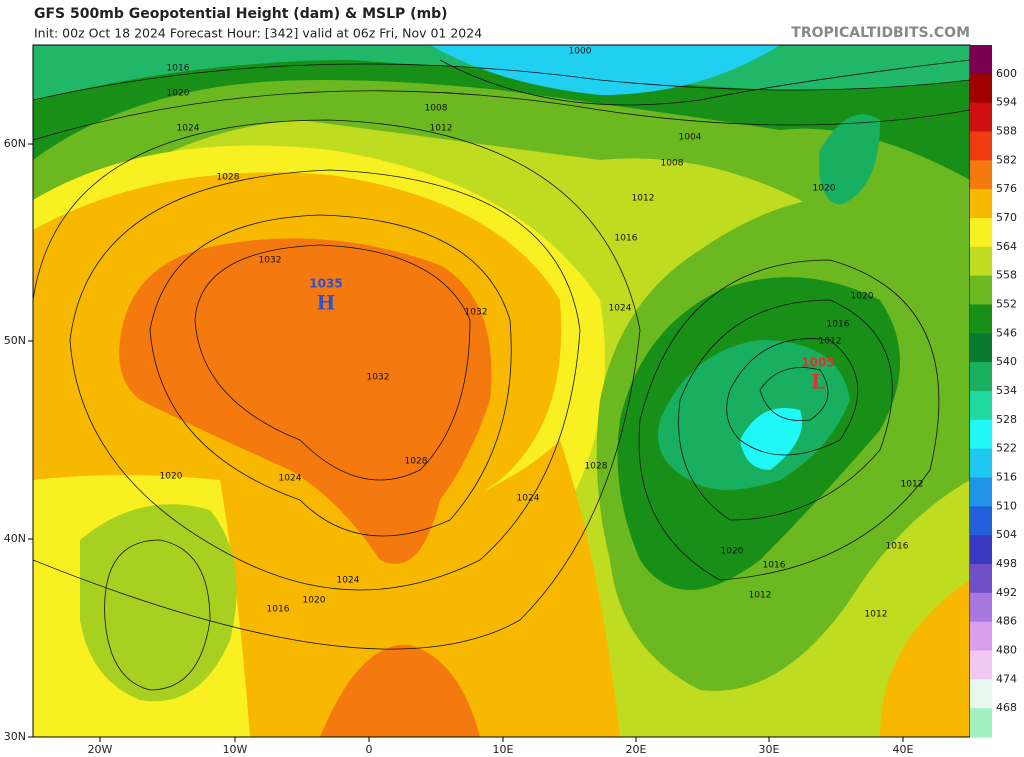 The image size is (1024, 757). Describe the element at coordinates (1006, 390) in the screenshot. I see `colorbar-label: 534` at that location.